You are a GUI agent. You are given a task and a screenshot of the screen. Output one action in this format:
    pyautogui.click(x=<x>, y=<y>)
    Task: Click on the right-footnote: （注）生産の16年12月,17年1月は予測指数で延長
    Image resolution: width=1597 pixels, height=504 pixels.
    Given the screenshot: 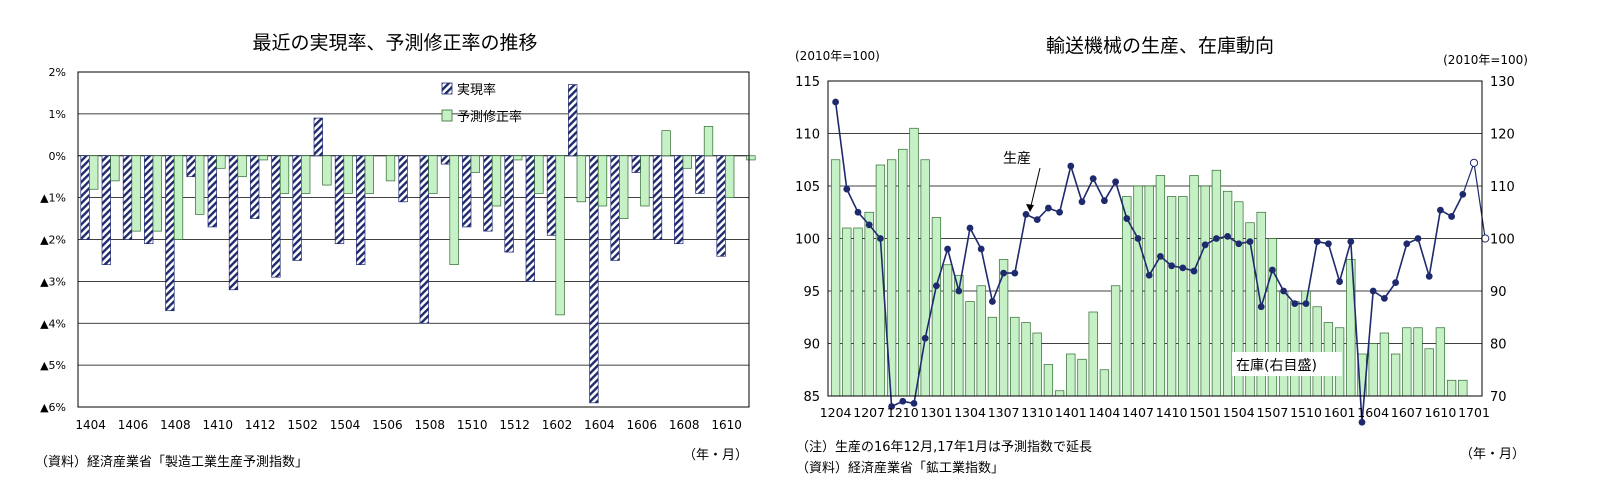 What is the action you would take?
    pyautogui.click(x=944, y=447)
    